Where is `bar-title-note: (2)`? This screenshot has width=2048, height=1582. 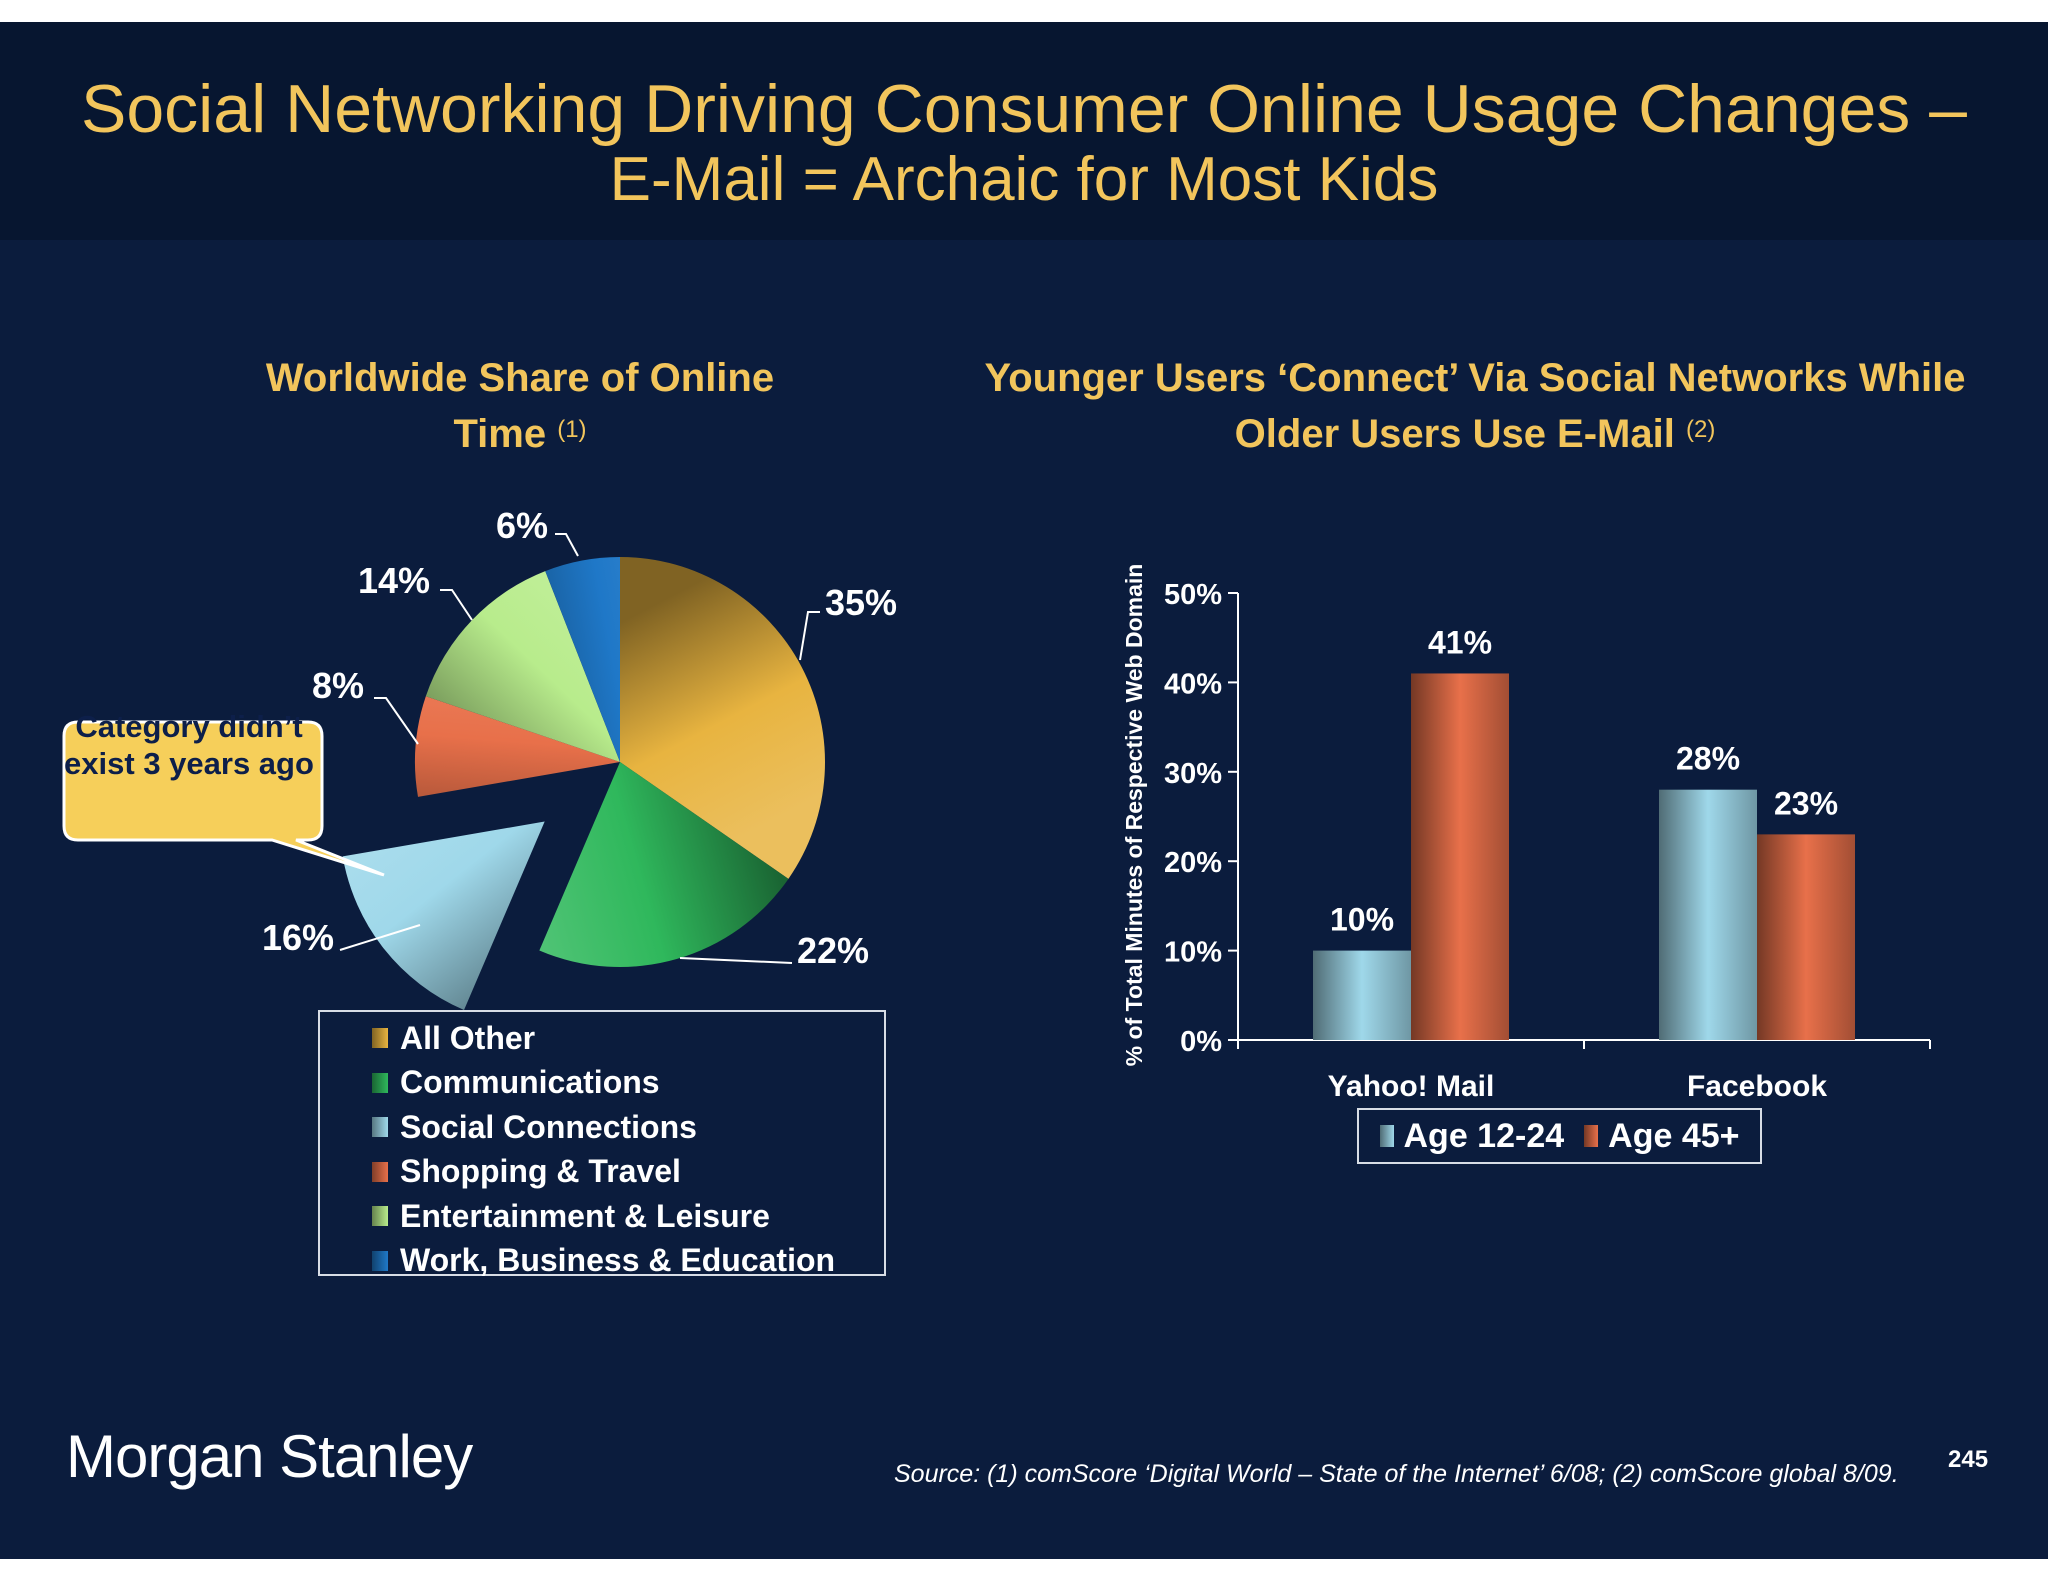
bar-title-note: (2) is located at coordinates (1700, 429).